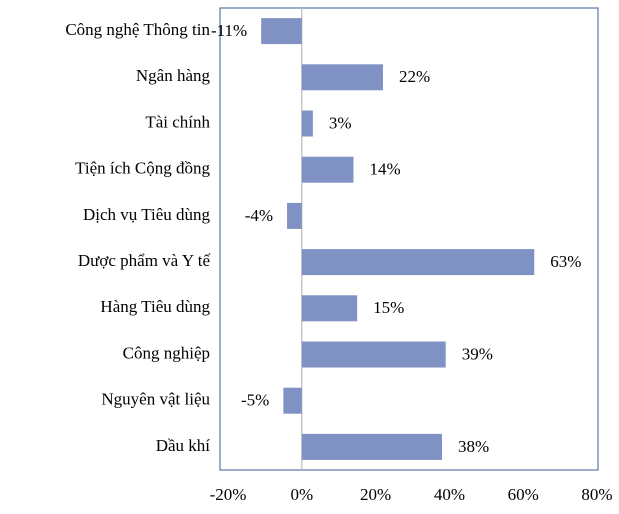  Describe the element at coordinates (183, 445) in the screenshot. I see `y-tick-label: Dầu khí` at that location.